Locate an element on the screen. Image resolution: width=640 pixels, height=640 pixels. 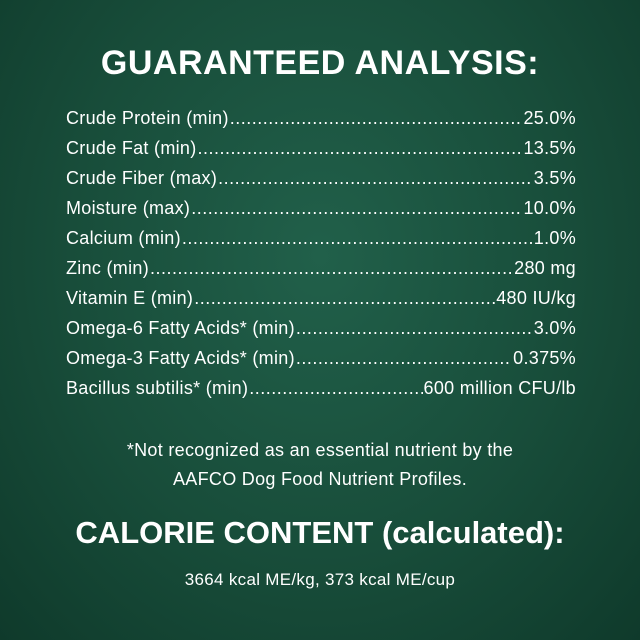
guaranteed-analysis-title: GUARANTEED ANALYSIS: is located at coordinates (320, 63).